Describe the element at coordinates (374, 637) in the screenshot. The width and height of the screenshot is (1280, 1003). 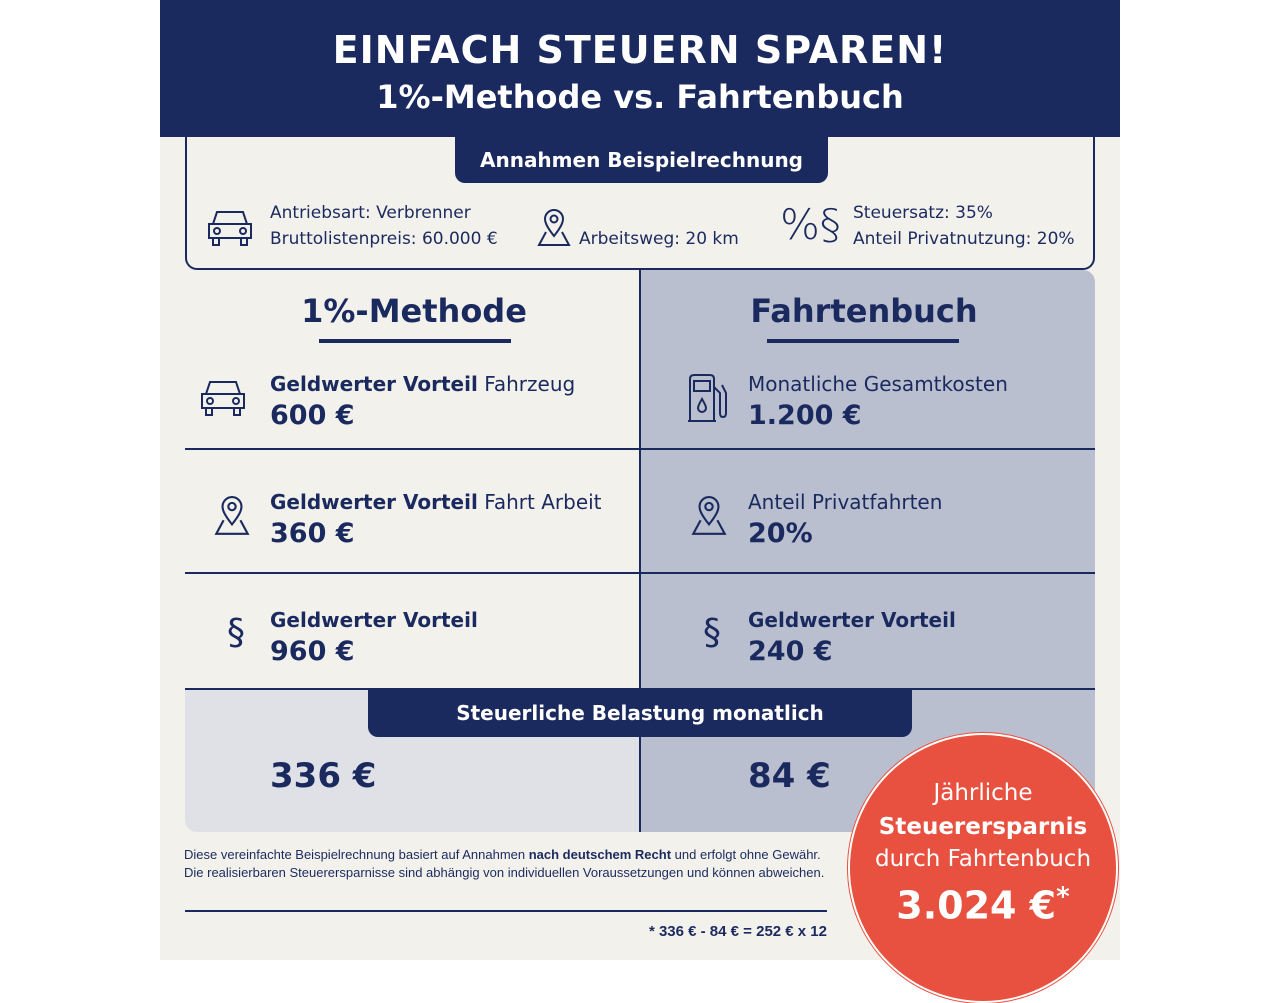
I see `left-row-3: Geldwerter Vorteil 960 €` at that location.